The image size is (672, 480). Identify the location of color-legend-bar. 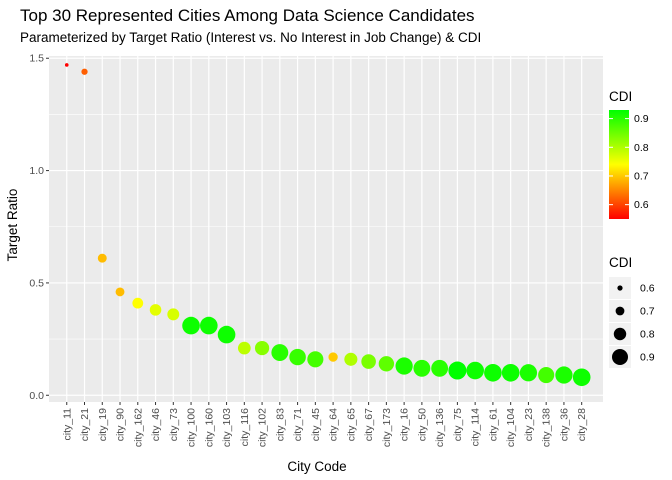
(619, 164).